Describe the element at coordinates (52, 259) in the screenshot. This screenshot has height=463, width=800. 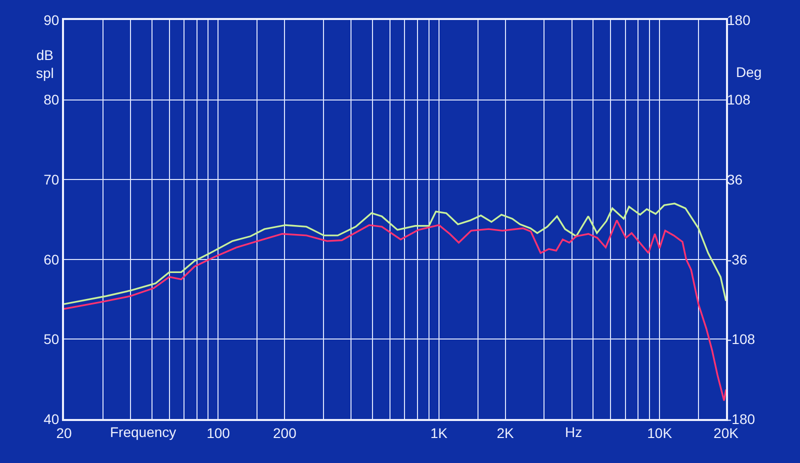
I see `y-tick-label: 60` at that location.